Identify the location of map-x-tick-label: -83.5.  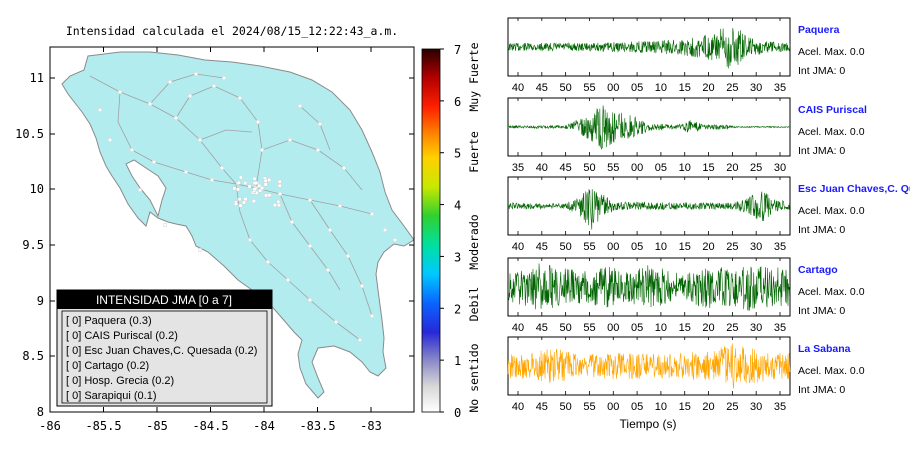
(317, 426).